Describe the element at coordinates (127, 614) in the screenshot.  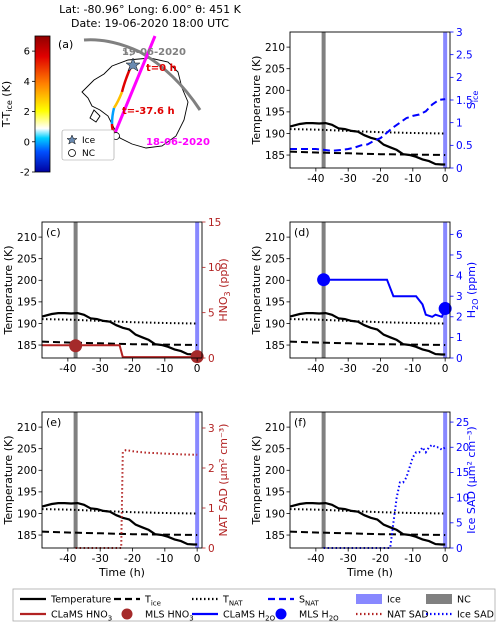
I see `legend-mls-hno-3-swatch` at that location.